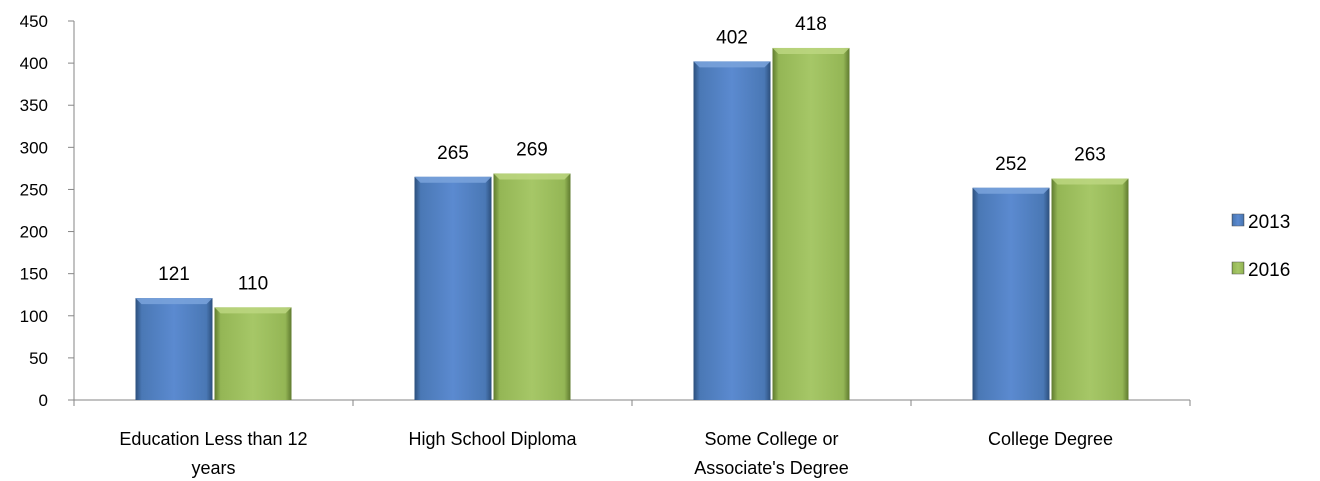 This screenshot has height=481, width=1320. I want to click on y-tick-label: 350, so click(34, 105).